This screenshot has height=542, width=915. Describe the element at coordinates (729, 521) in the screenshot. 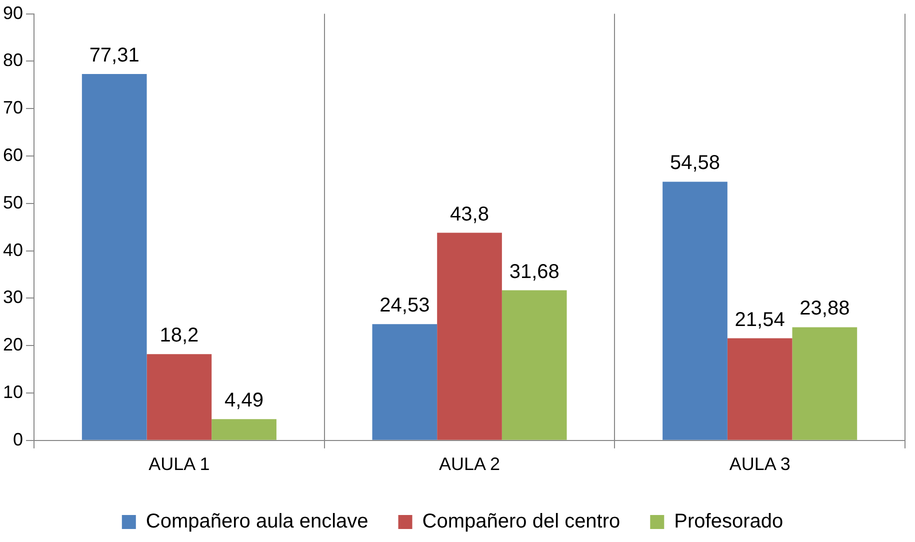

I see `legend-label: Profesorado` at that location.